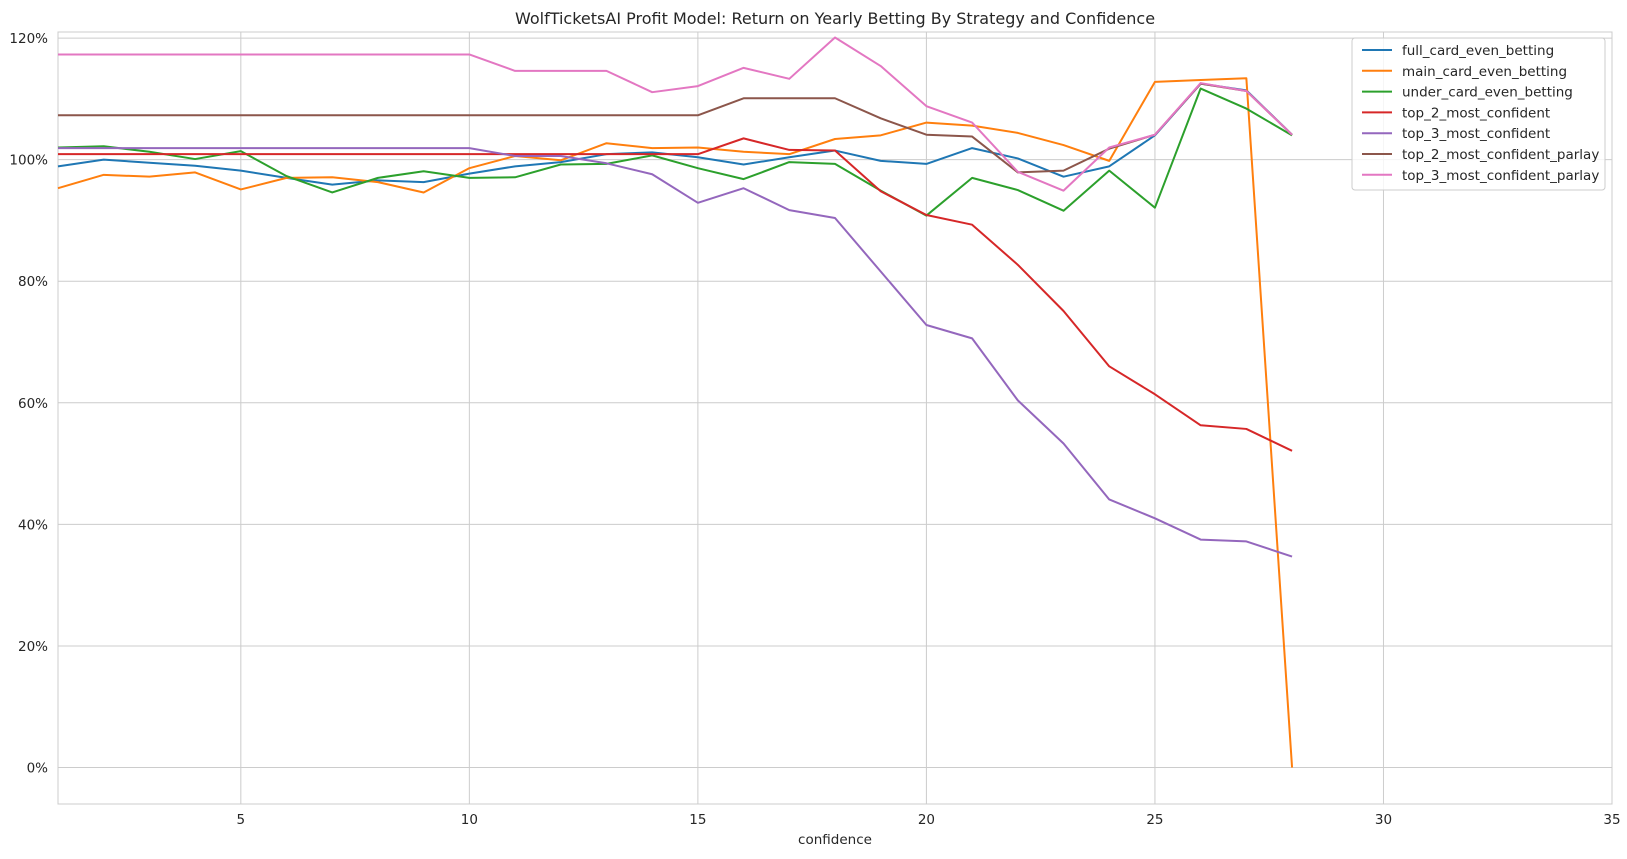  I want to click on legend-label: top_3_most_confident, so click(1476, 134).